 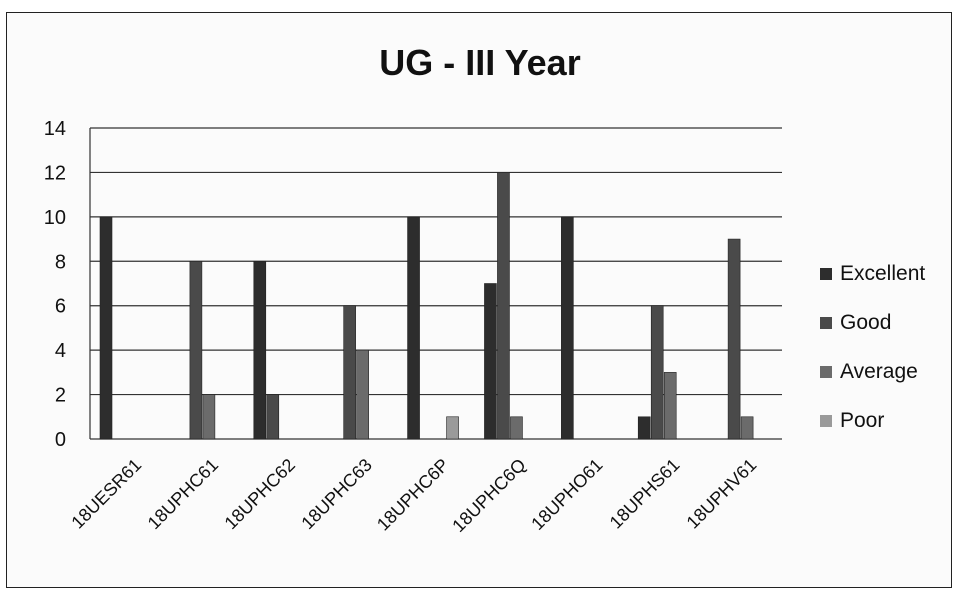 I want to click on x-tick-label: 18UPHV61, so click(x=722, y=494).